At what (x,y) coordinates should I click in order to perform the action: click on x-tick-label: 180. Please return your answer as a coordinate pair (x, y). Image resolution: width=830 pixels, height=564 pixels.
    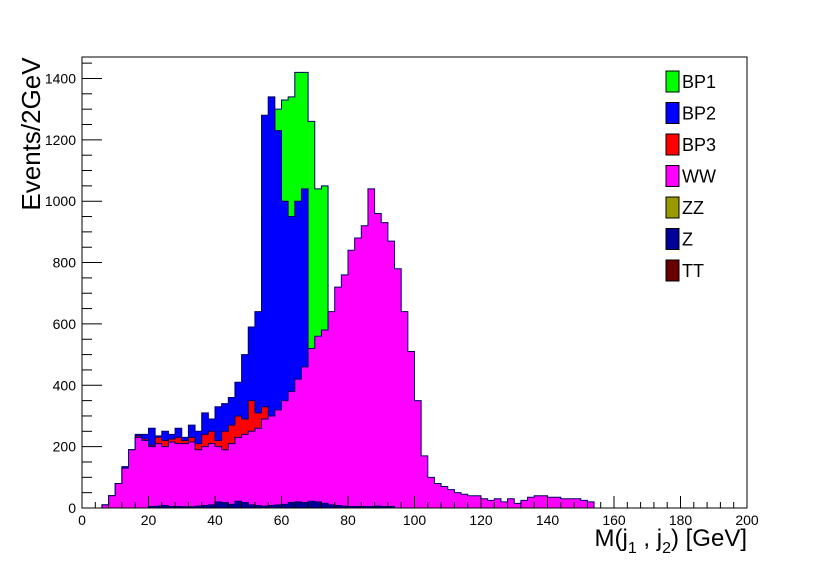
    Looking at the image, I should click on (681, 520).